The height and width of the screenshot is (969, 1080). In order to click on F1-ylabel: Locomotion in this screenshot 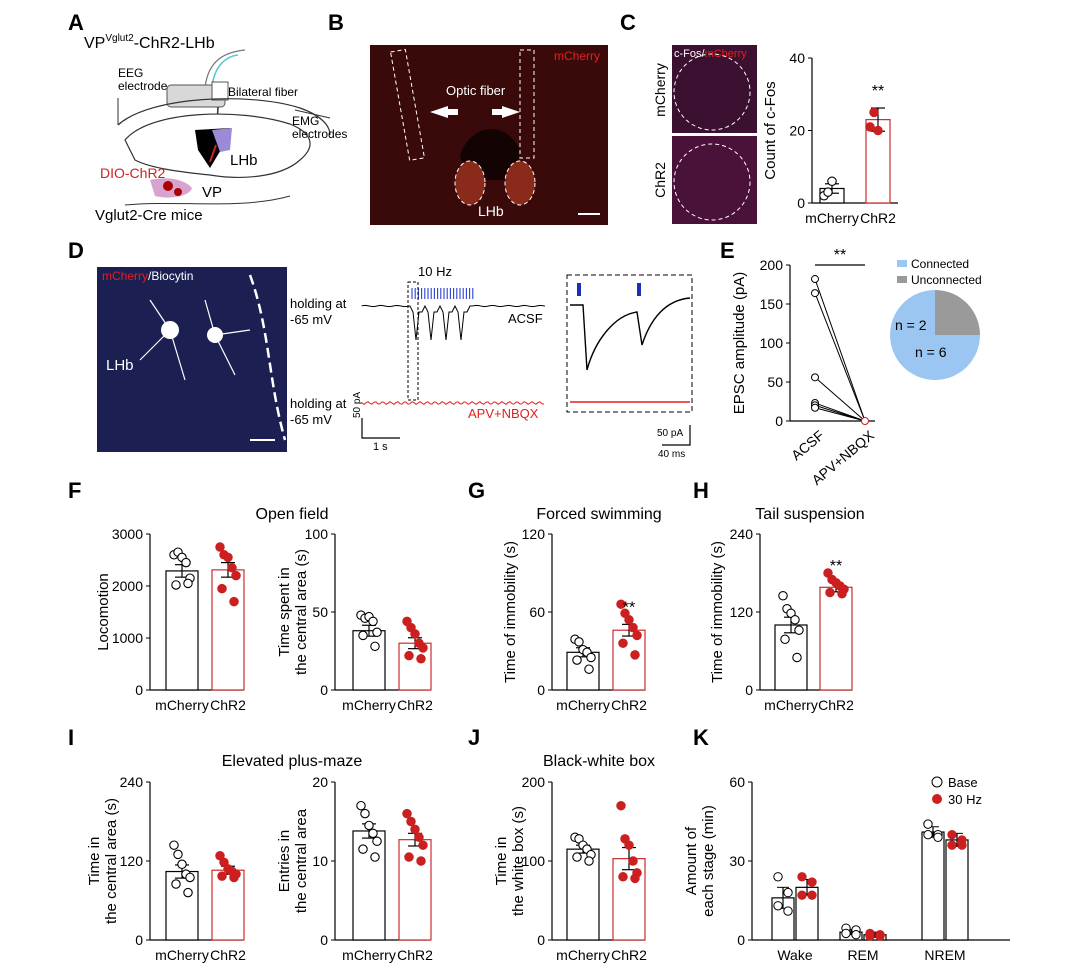, I will do `click(103, 612)`.